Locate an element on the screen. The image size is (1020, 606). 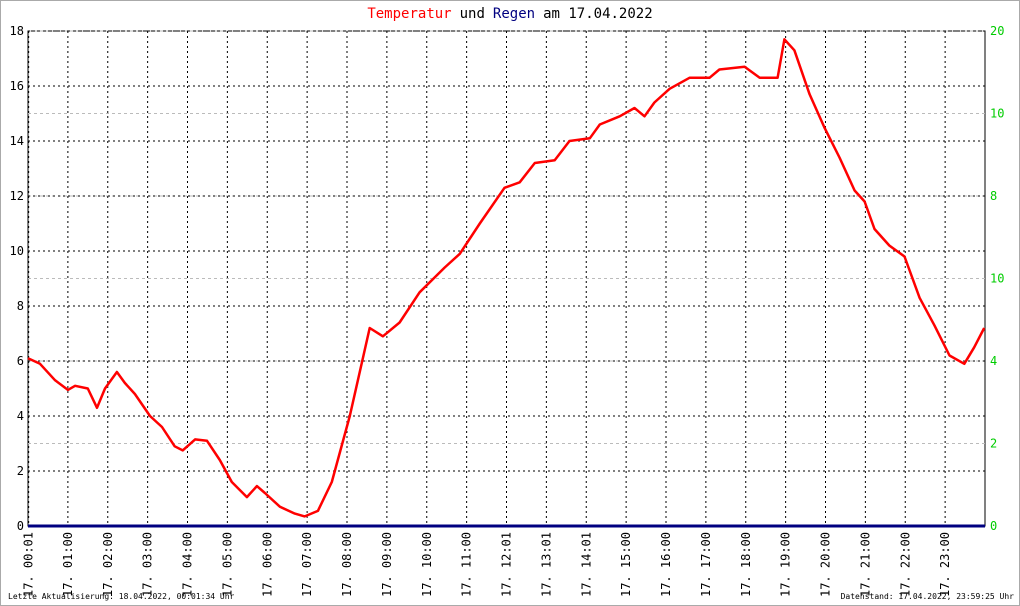
x-tick-label: 17. 06:00 is located at coordinates (267, 564).